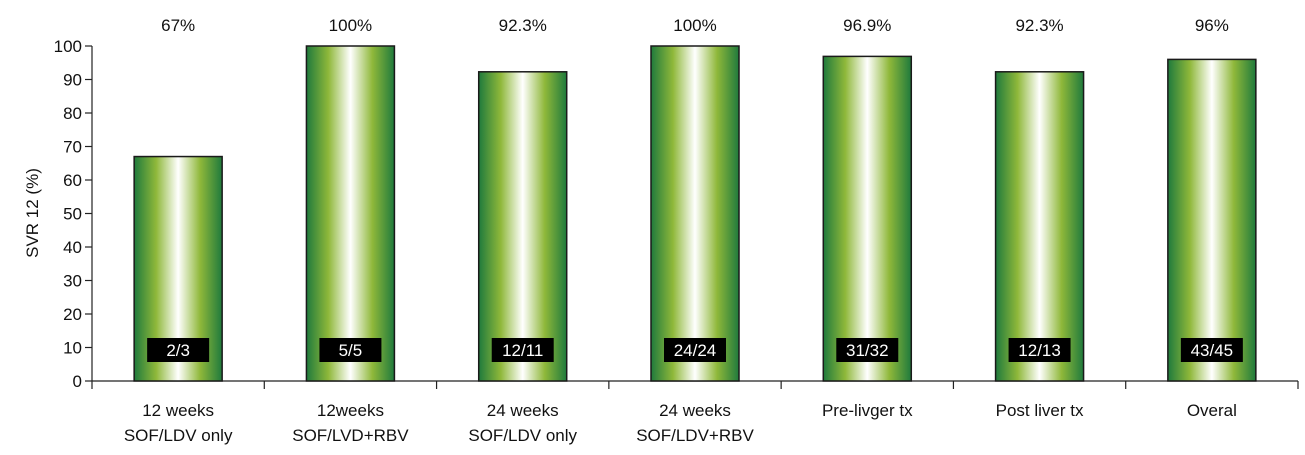  Describe the element at coordinates (72, 281) in the screenshot. I see `y-tick-label: 30` at that location.